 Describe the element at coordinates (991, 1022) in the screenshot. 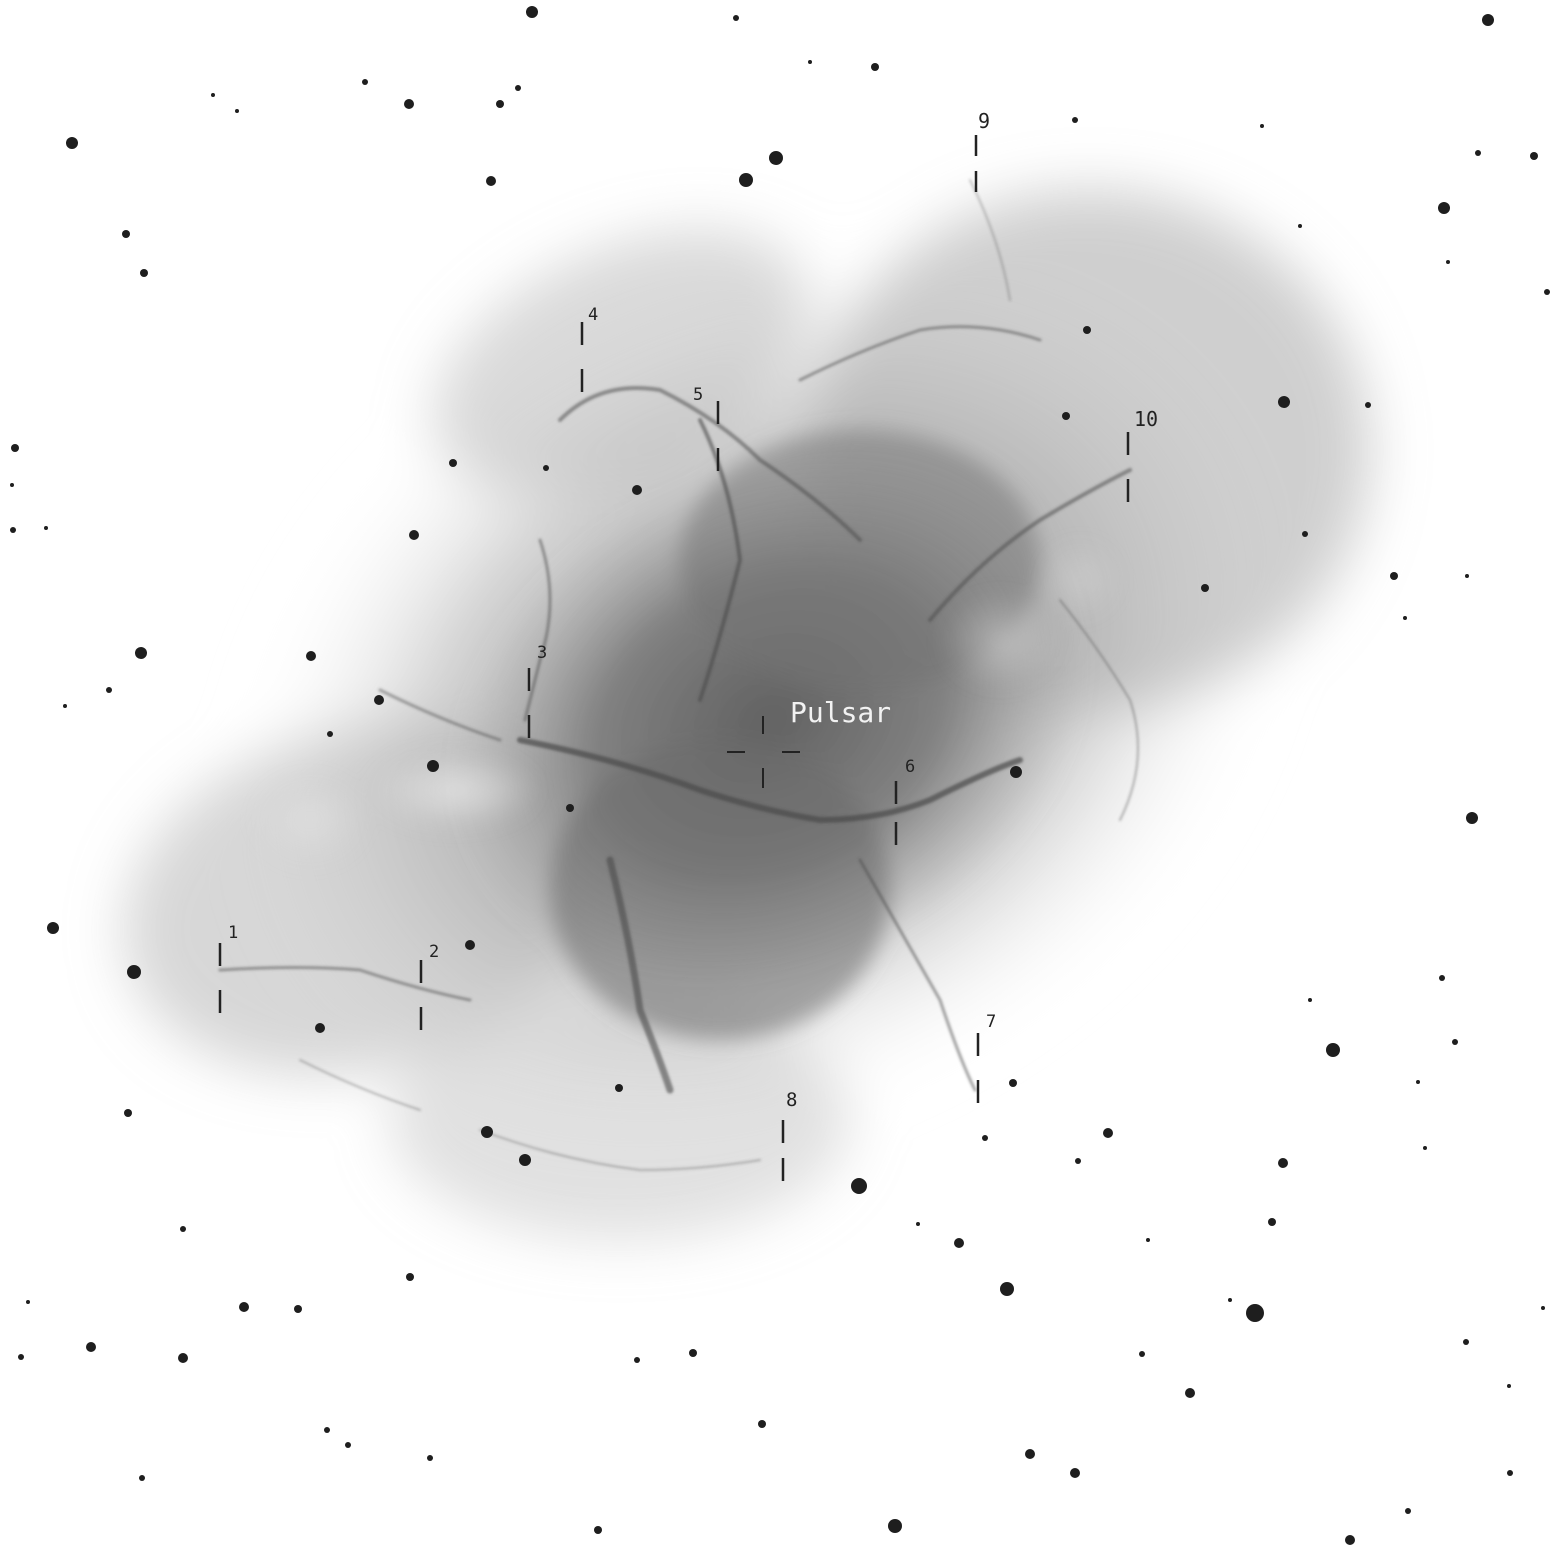

I see `feature-marker-label: 7` at that location.